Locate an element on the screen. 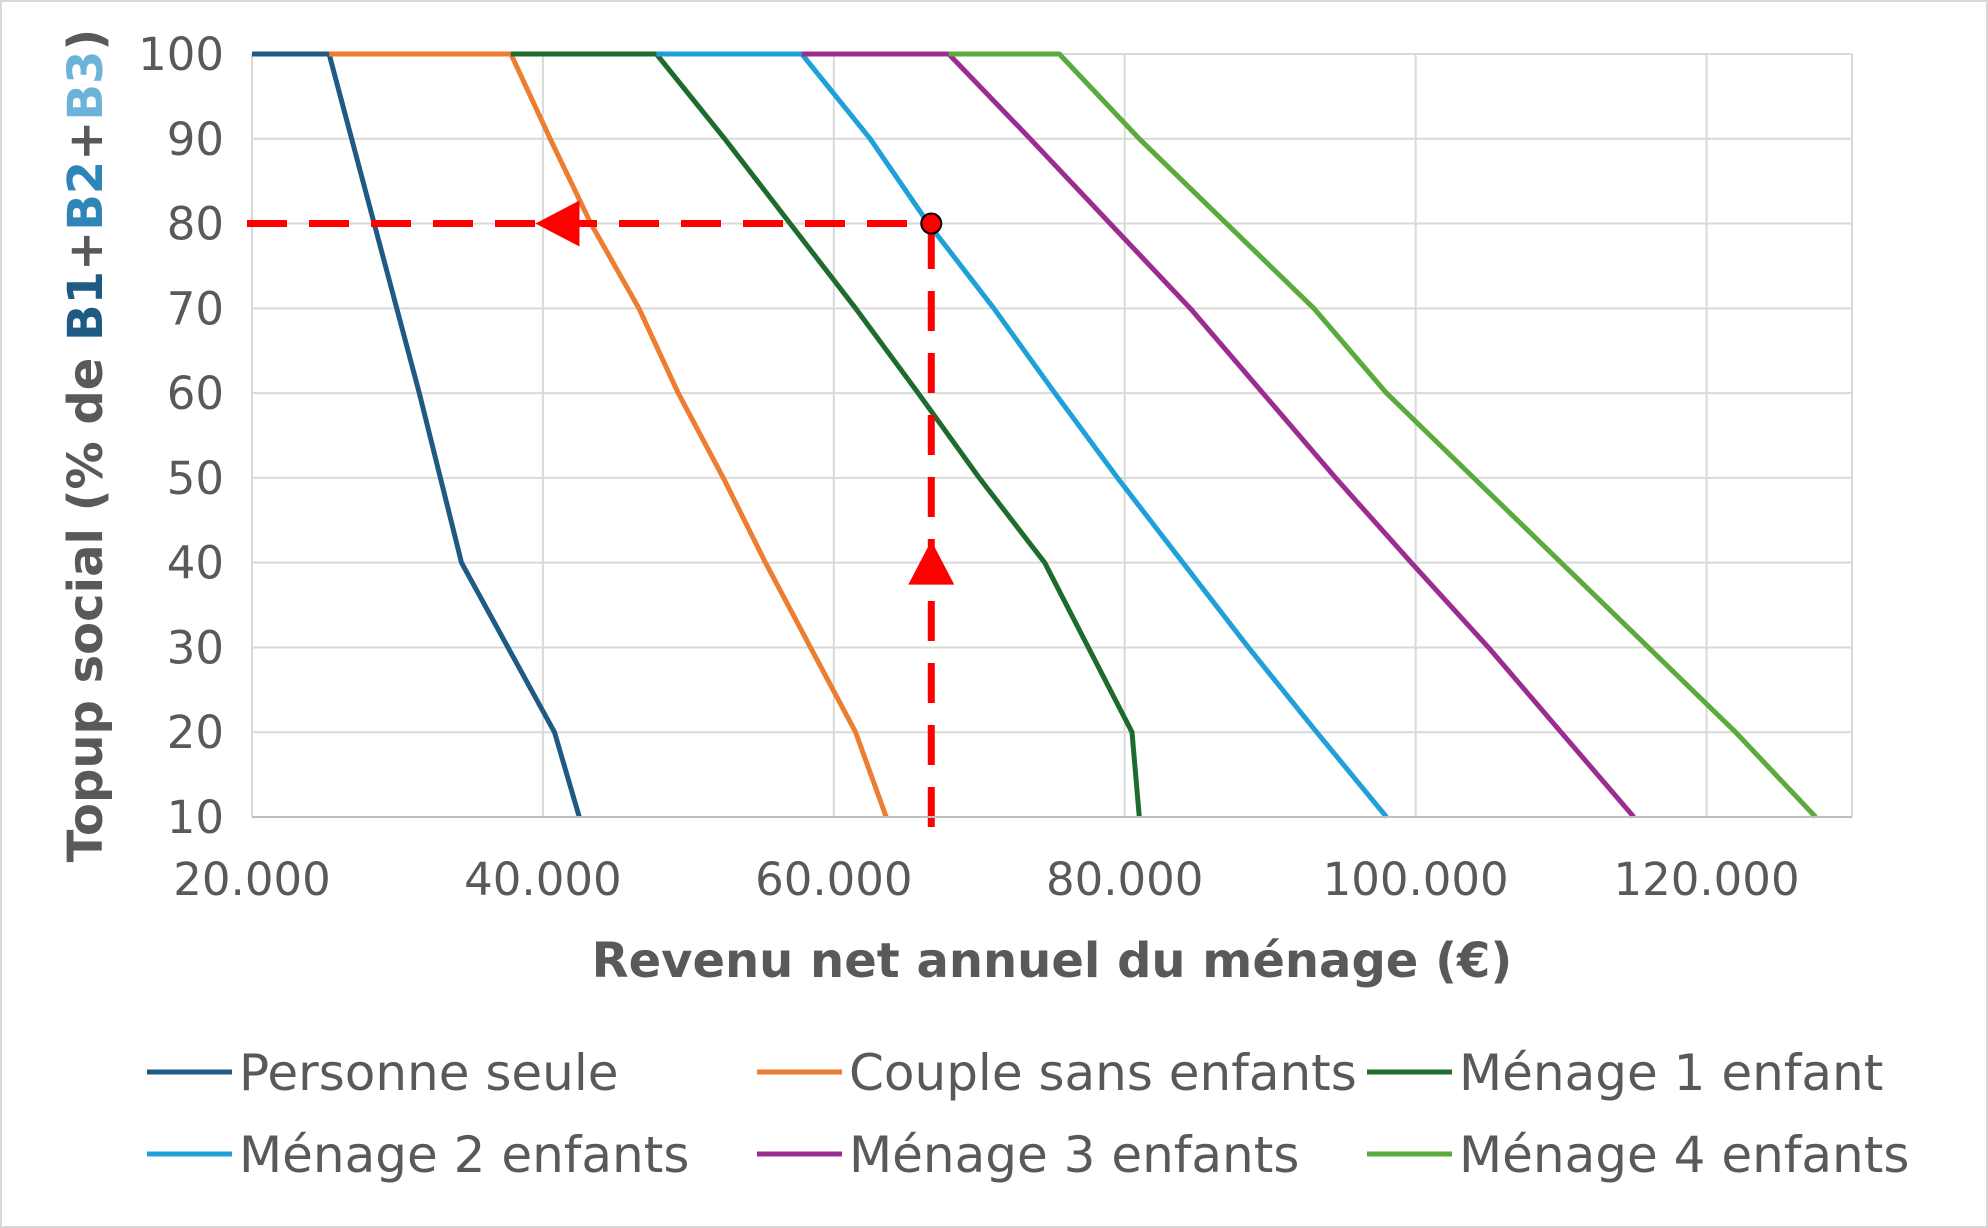 The width and height of the screenshot is (1988, 1228). y-tick-label: 100 is located at coordinates (181, 54).